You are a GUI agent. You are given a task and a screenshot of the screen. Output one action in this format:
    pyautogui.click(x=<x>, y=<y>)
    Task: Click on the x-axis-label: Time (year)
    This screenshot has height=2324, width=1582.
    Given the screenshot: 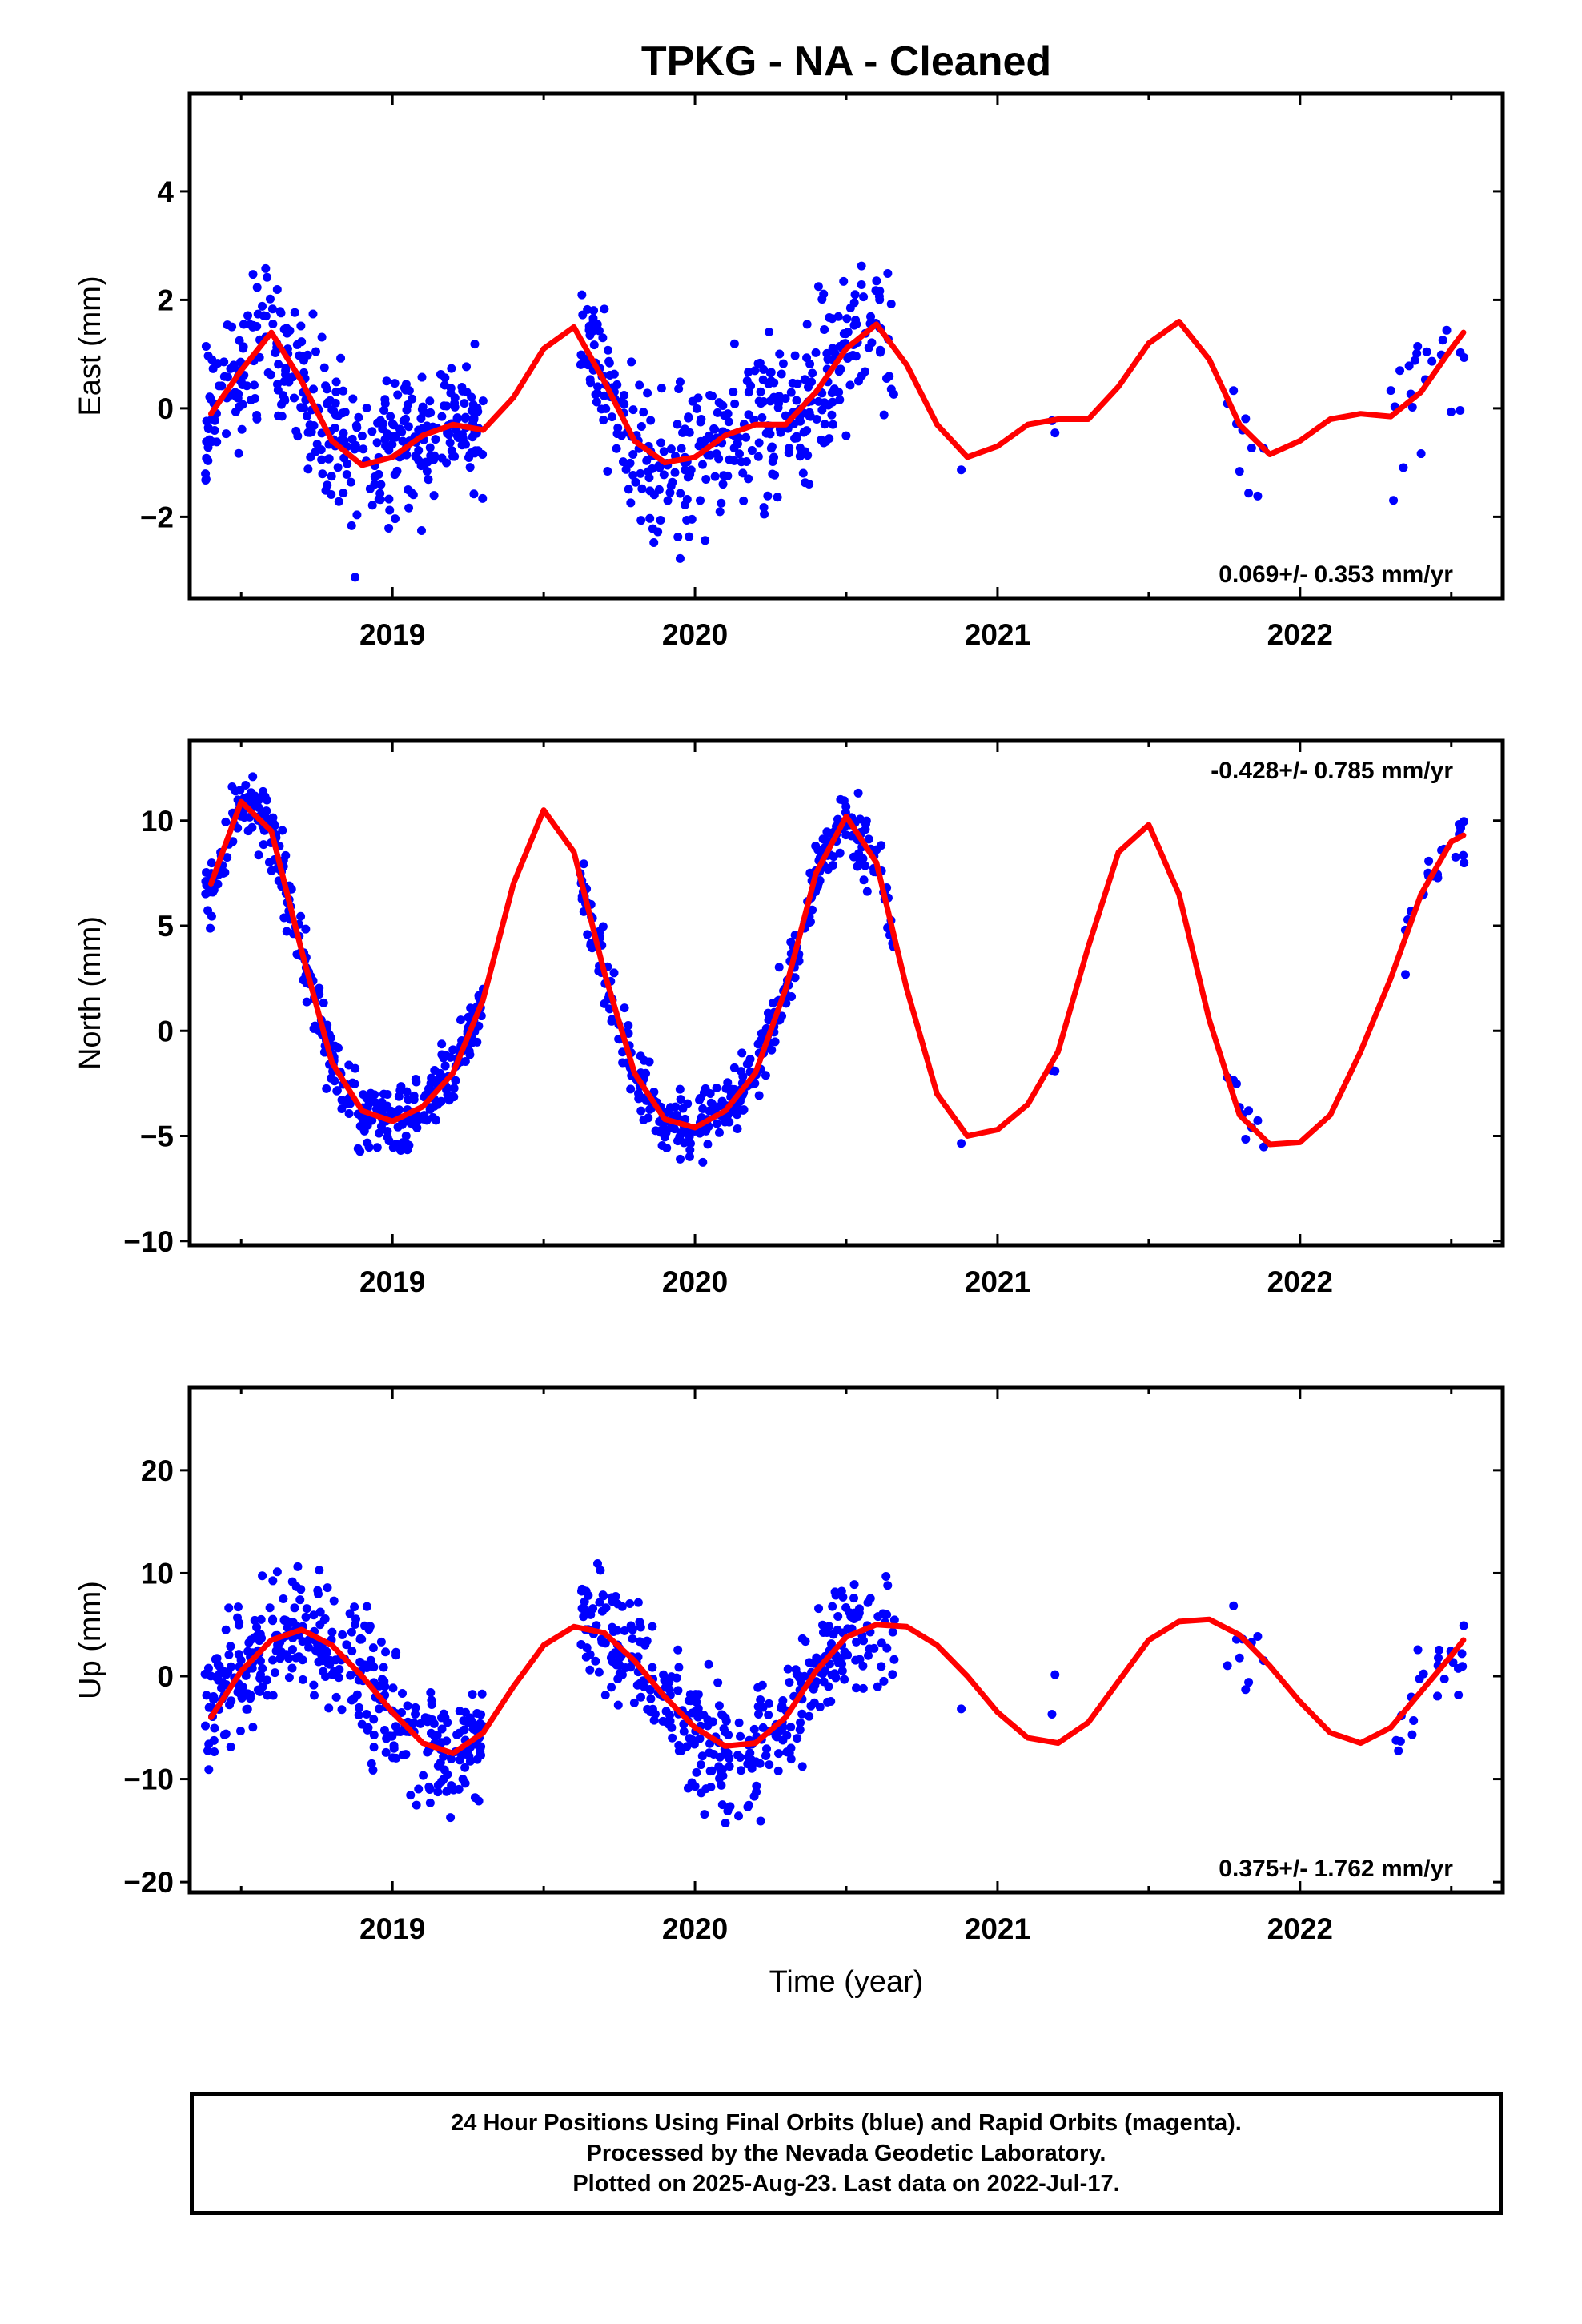 What is the action you would take?
    pyautogui.click(x=847, y=1982)
    